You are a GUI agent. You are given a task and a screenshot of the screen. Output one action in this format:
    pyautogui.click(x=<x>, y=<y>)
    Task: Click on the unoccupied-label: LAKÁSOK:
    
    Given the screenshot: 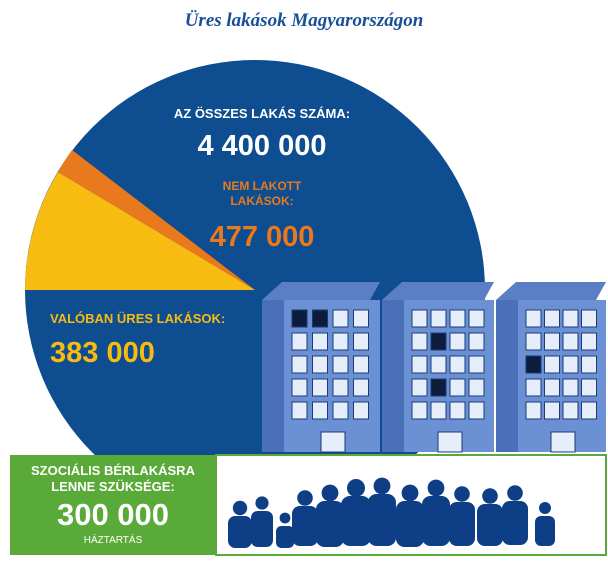 What is the action you would take?
    pyautogui.click(x=261, y=200)
    